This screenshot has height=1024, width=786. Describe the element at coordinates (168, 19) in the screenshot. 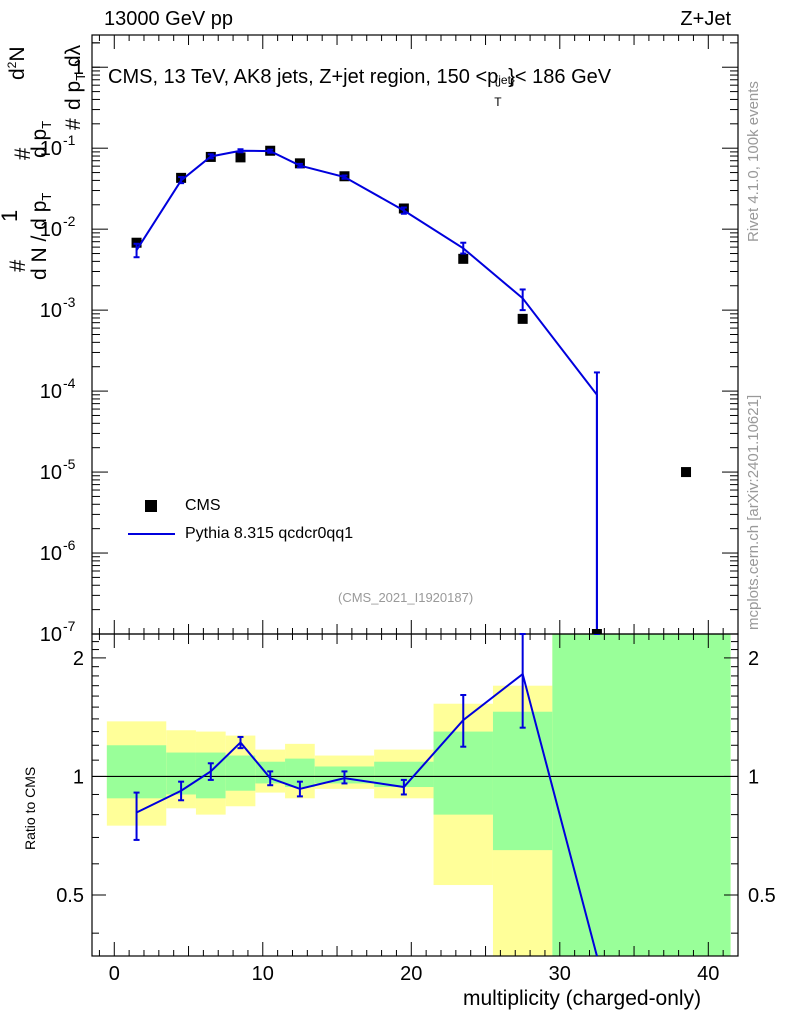

I see `energy-label: 13000 GeV pp` at that location.